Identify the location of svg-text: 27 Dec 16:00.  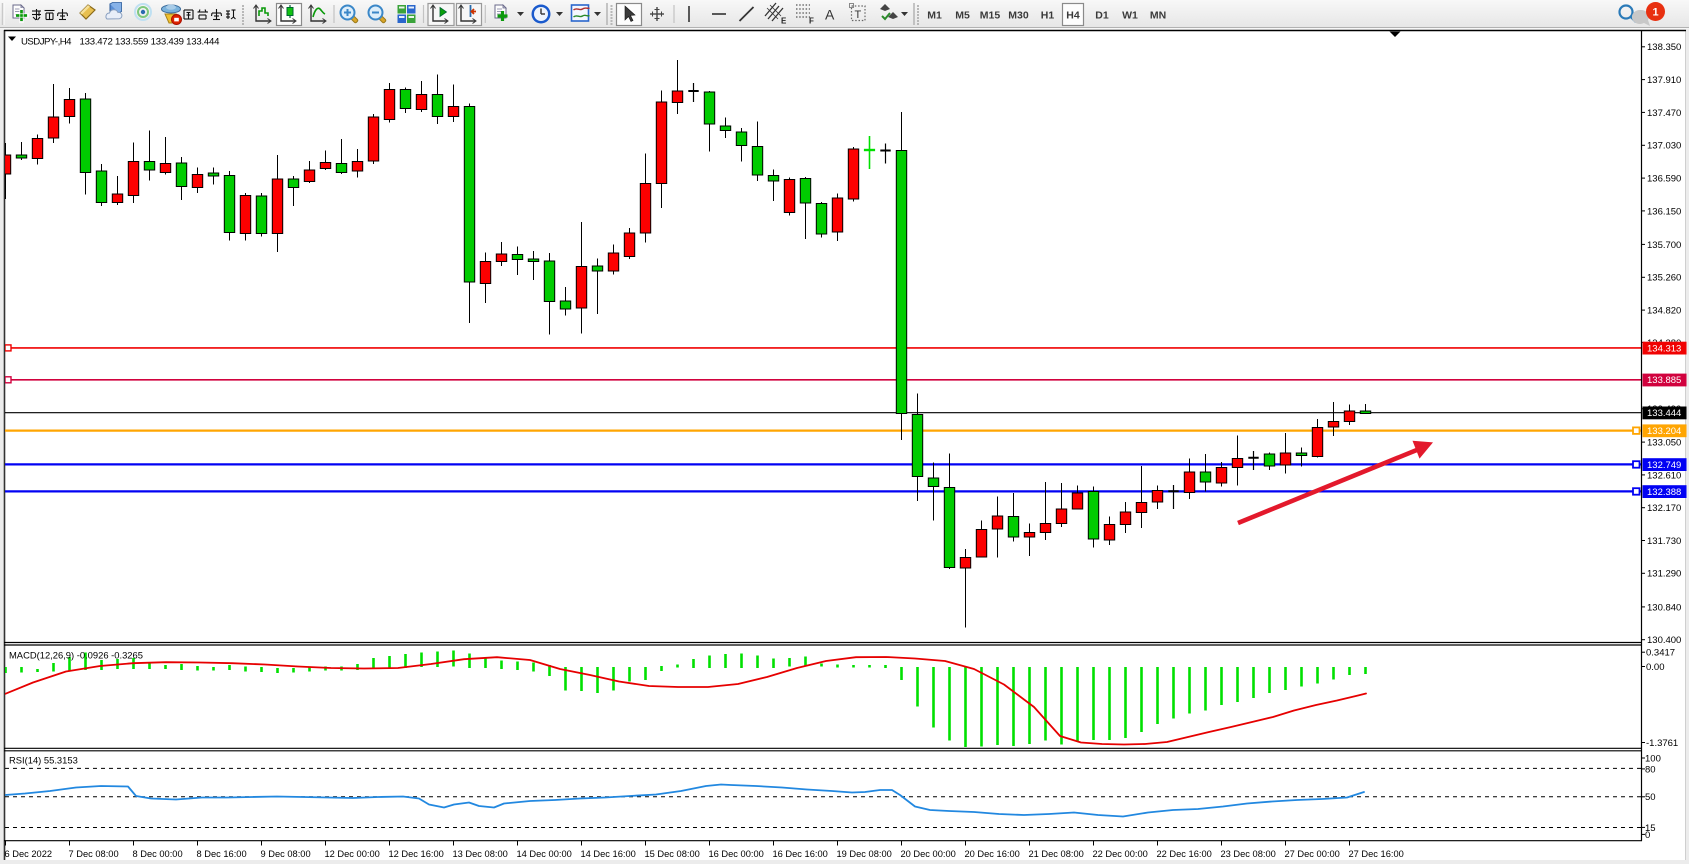
(1376, 854).